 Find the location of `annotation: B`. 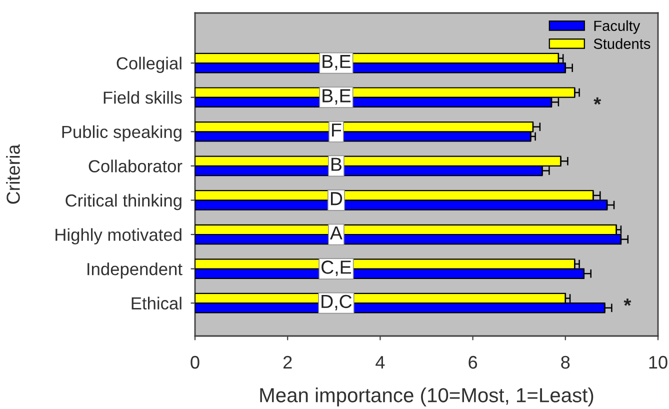

annotation: B is located at coordinates (337, 164).